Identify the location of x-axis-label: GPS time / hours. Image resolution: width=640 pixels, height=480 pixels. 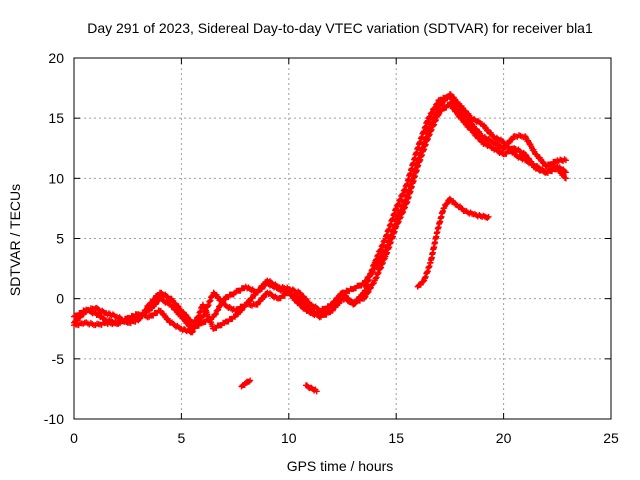
(340, 466).